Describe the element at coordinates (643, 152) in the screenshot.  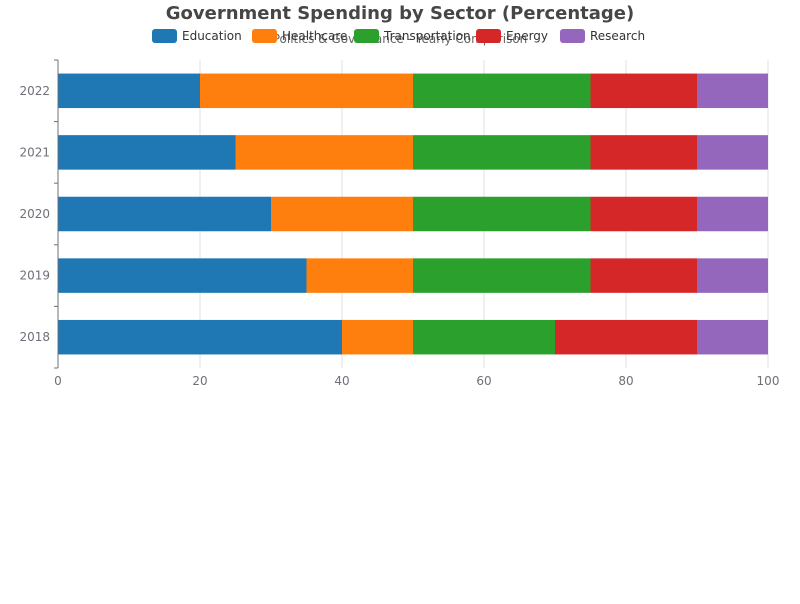
I see `bar-energy-2021` at that location.